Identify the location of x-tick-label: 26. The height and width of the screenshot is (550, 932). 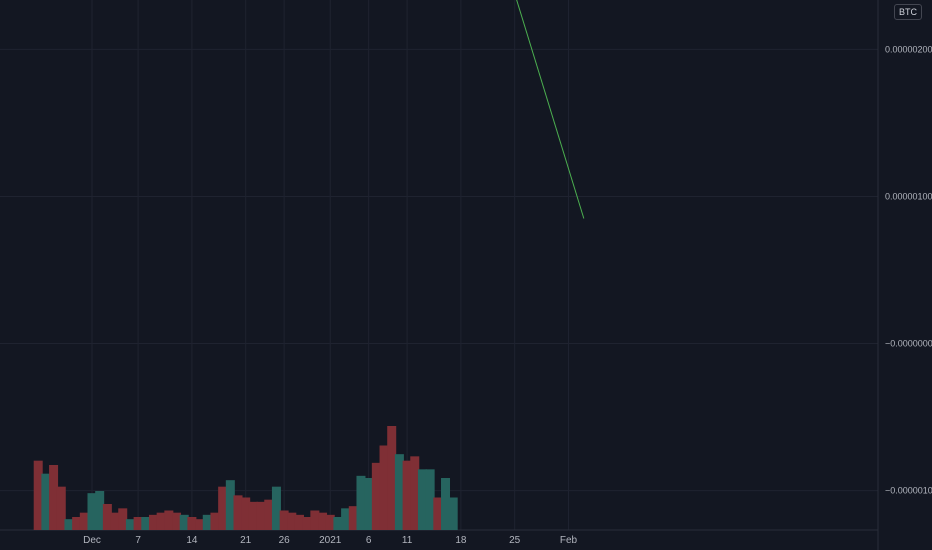
(285, 540).